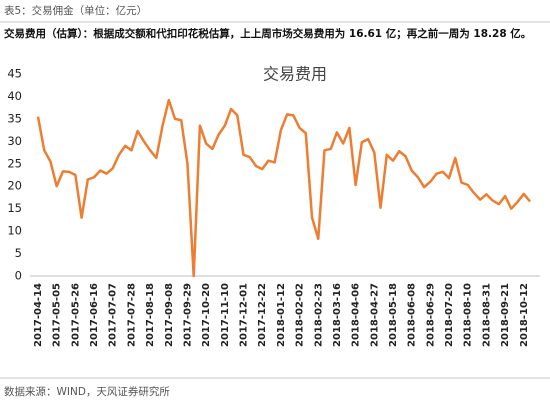 The image size is (550, 406). What do you see at coordinates (524, 315) in the screenshot?
I see `x-tick-label: 2018-10-12` at bounding box center [524, 315].